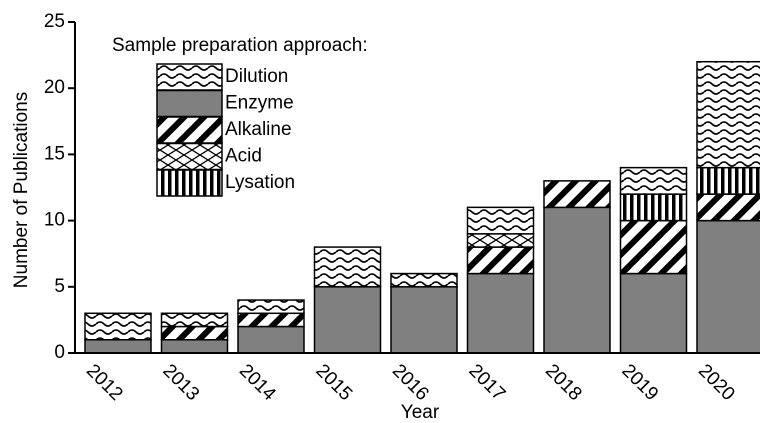  Describe the element at coordinates (257, 382) in the screenshot. I see `x-tick-label: 2014` at that location.